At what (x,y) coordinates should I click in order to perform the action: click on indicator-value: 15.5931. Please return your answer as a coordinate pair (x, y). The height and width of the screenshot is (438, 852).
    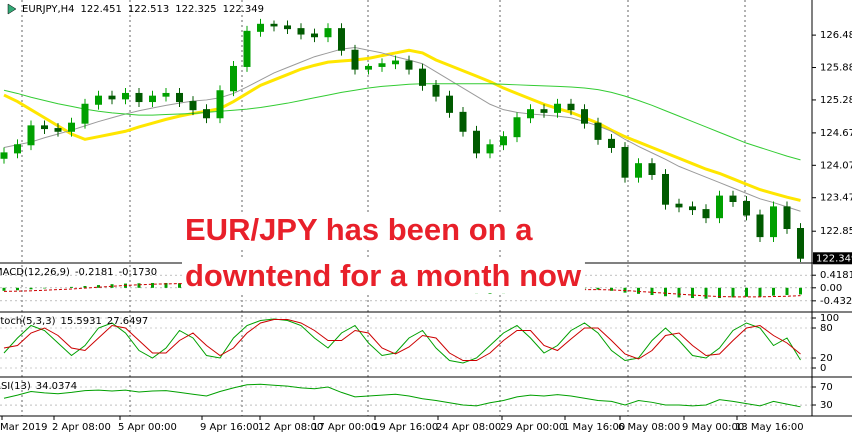
    Looking at the image, I should click on (80, 321).